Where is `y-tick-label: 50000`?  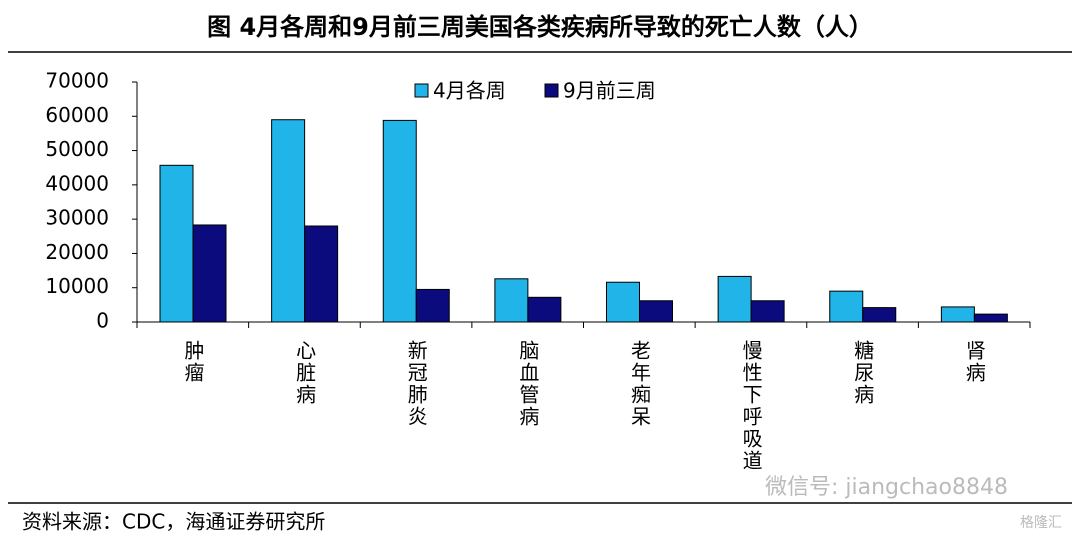
y-tick-label: 50000 is located at coordinates (77, 149).